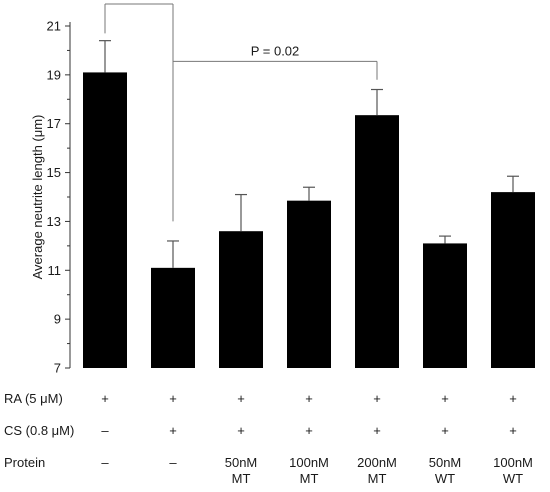  Describe the element at coordinates (33, 398) in the screenshot. I see `condition-row-label: RA (5 μM)` at that location.